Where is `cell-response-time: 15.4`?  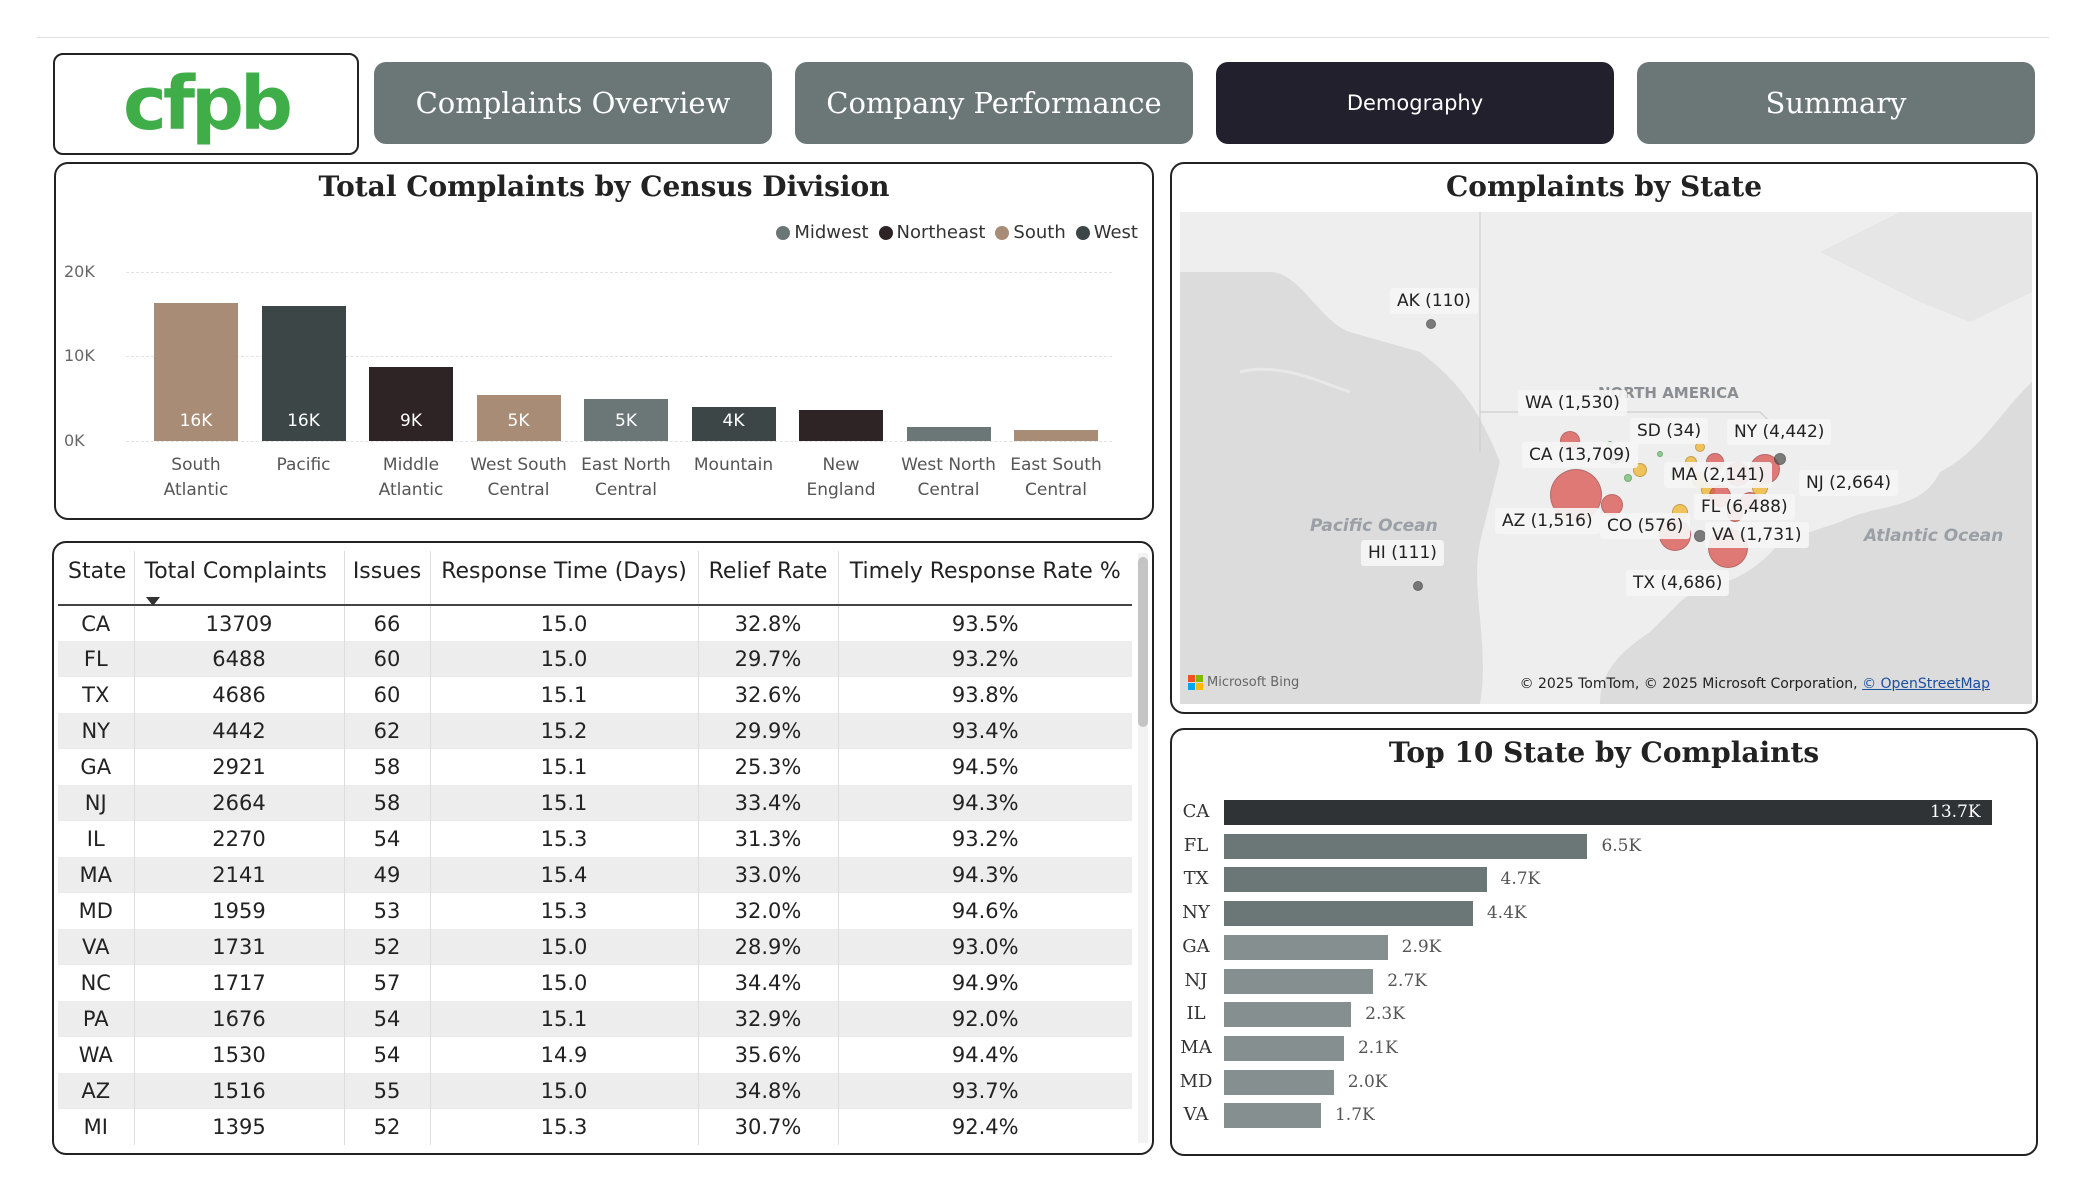
cell-response-time: 15.4 is located at coordinates (564, 875).